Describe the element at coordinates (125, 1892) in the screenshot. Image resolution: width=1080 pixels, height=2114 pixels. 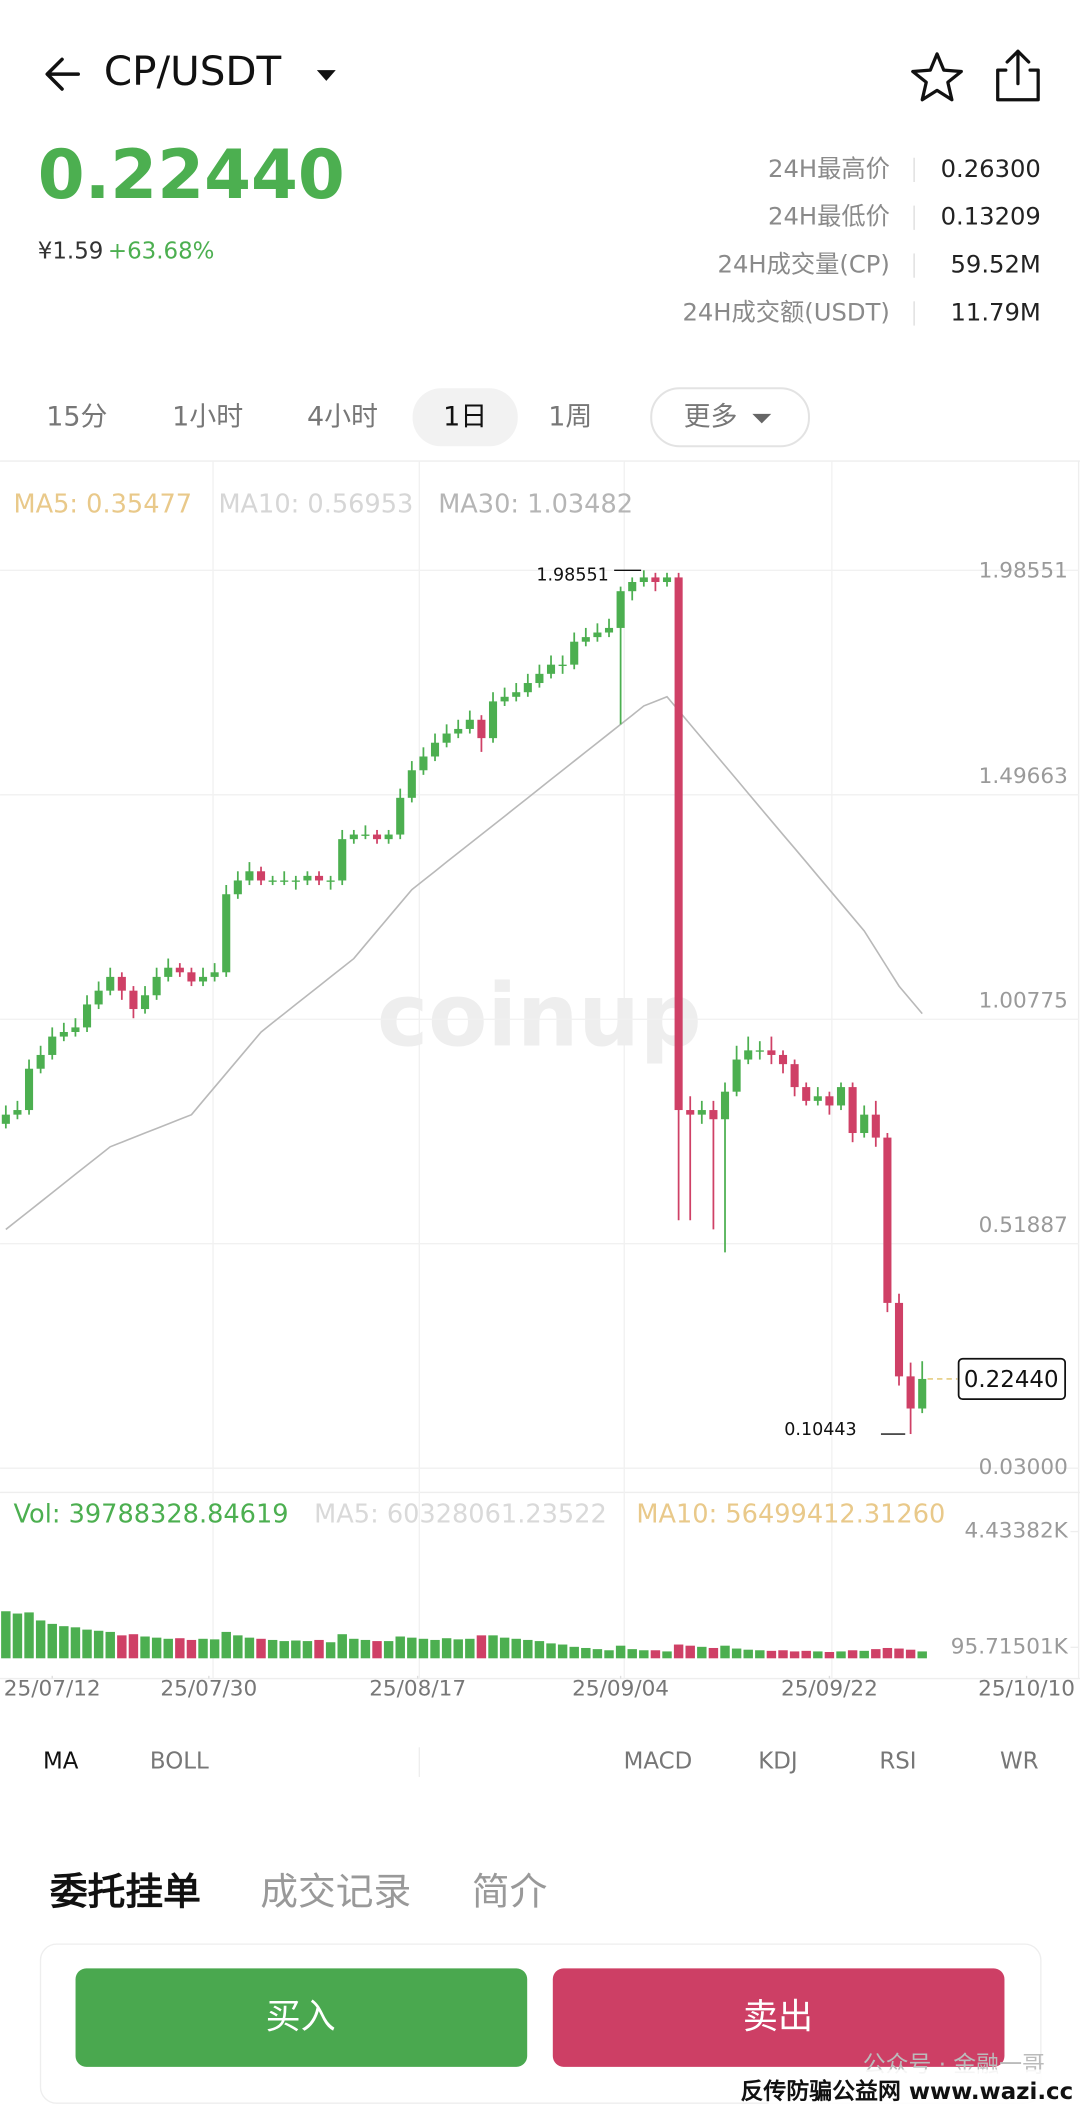
I see `section-tab: 委托挂单` at that location.